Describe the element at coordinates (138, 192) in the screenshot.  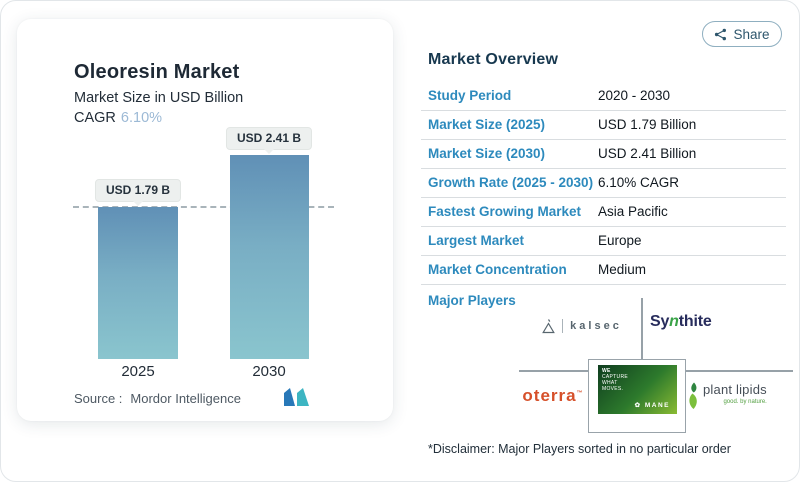
I see `bar-value-label-2025: USD 1.79 B` at that location.